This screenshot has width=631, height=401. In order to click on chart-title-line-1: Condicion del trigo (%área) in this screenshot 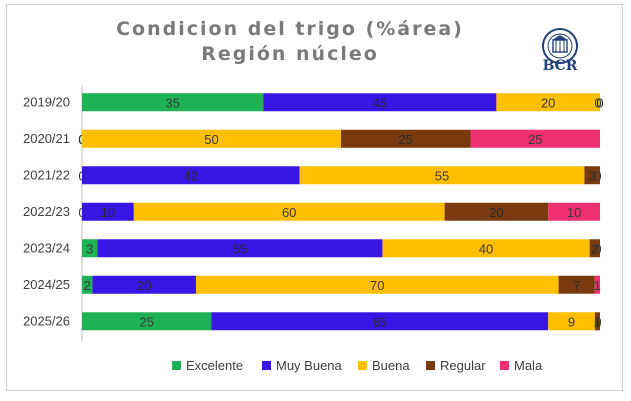, I will do `click(290, 29)`.